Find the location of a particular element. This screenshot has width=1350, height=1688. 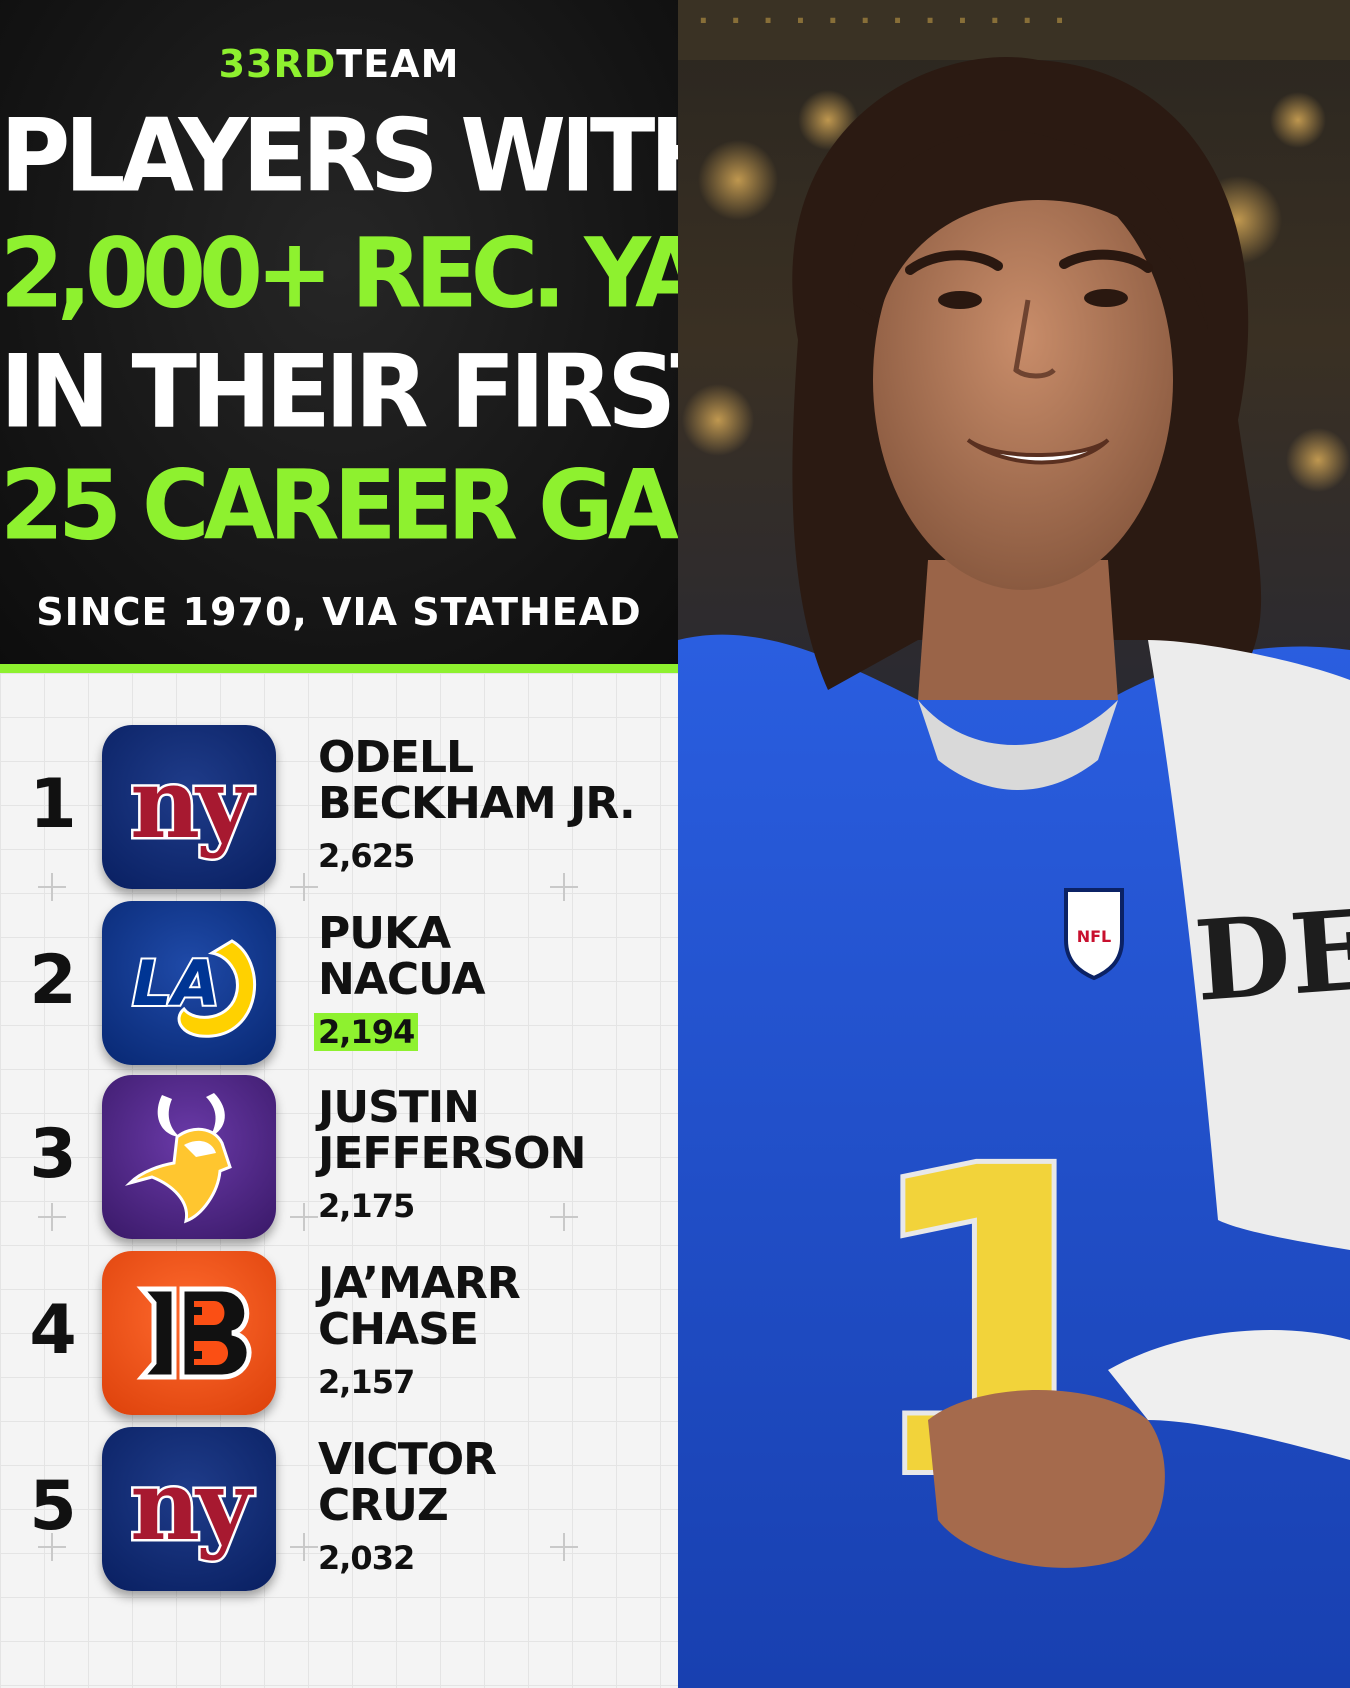

rams-logo-icon: LA is located at coordinates (189, 983).